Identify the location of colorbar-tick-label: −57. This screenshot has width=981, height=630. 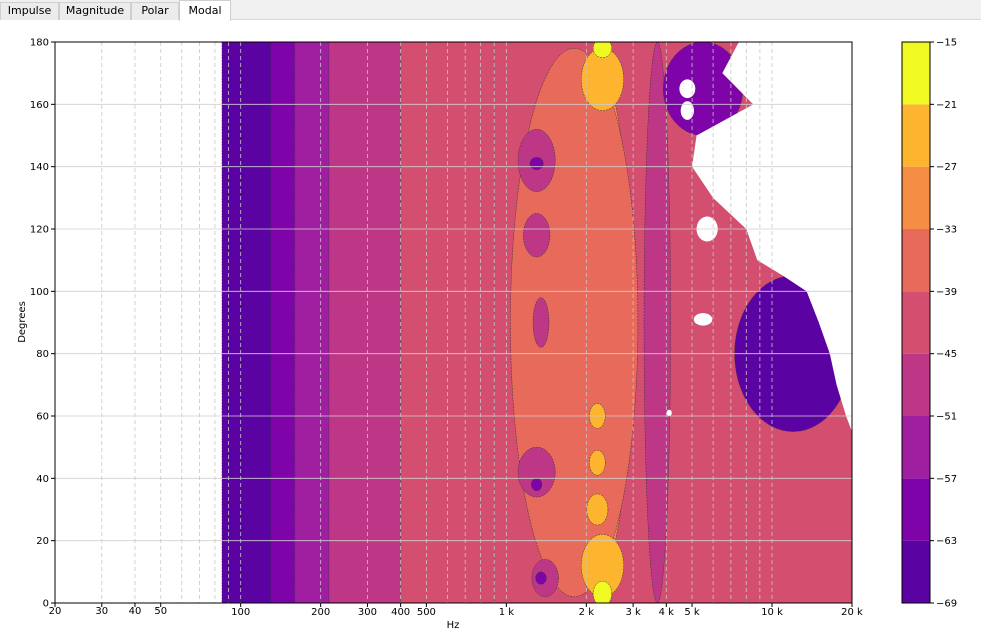
(946, 479).